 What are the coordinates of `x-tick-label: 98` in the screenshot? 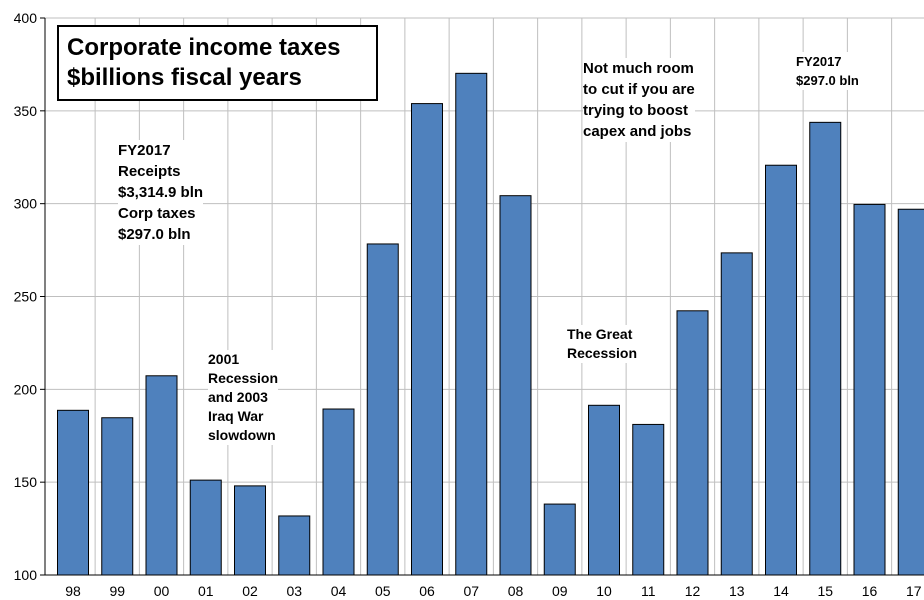 It's located at (73, 591).